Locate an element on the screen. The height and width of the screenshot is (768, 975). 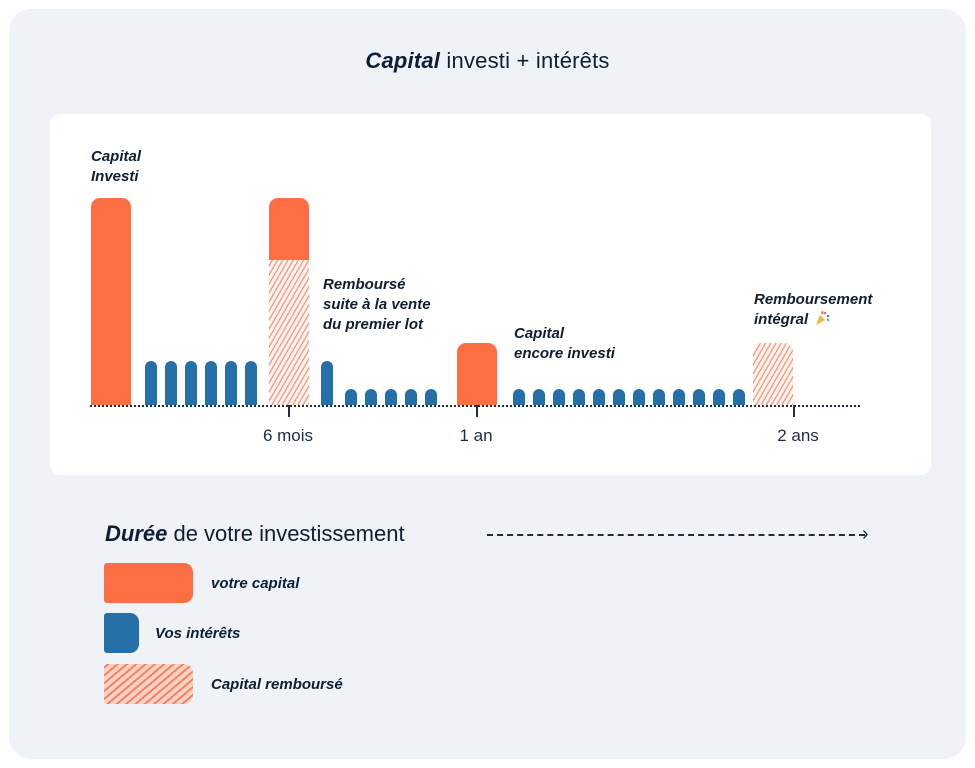
tick-label-6-mois: 6 mois is located at coordinates (288, 435).